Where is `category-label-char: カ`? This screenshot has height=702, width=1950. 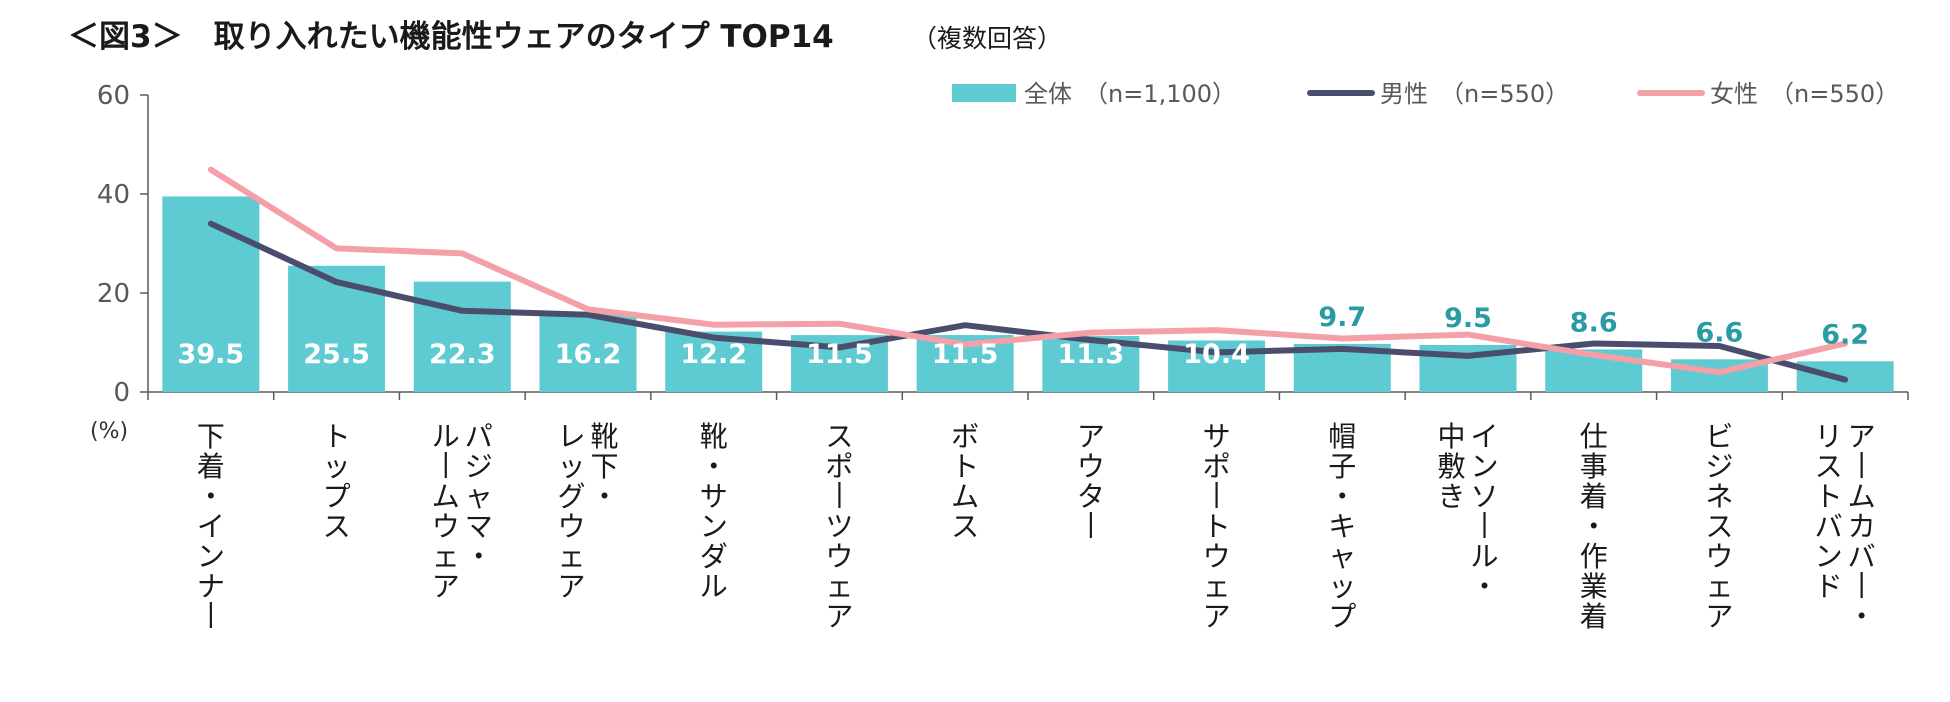 category-label-char: カ is located at coordinates (1862, 526).